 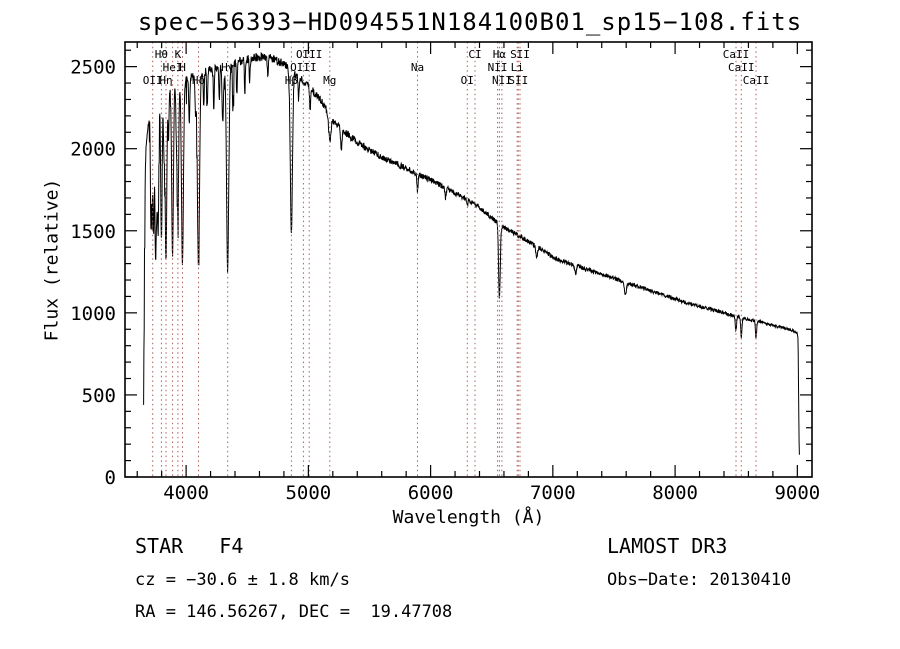 I want to click on x-tick-label: 8000, so click(x=675, y=493).